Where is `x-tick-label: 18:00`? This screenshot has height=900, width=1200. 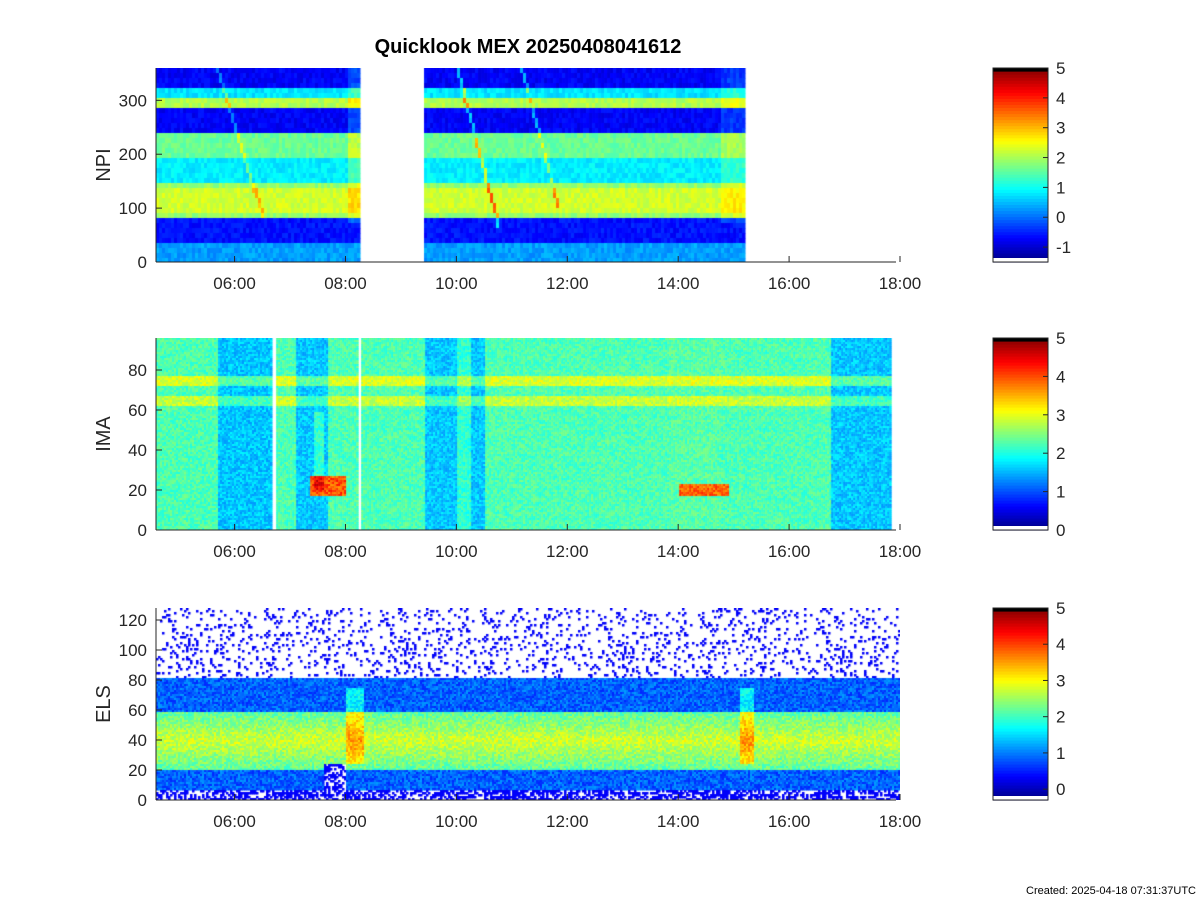
x-tick-label: 18:00 is located at coordinates (900, 551).